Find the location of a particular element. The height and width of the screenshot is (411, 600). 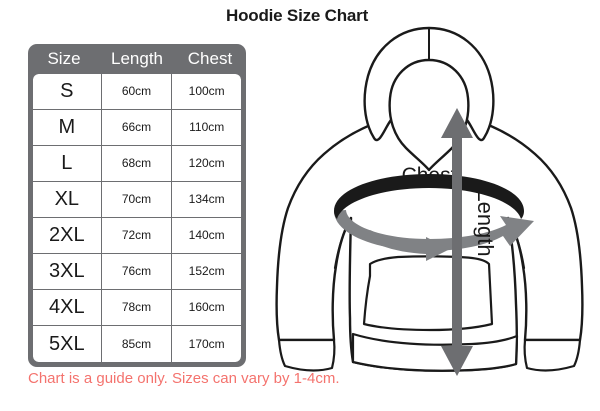

cell-length: 78cm is located at coordinates (136, 307).